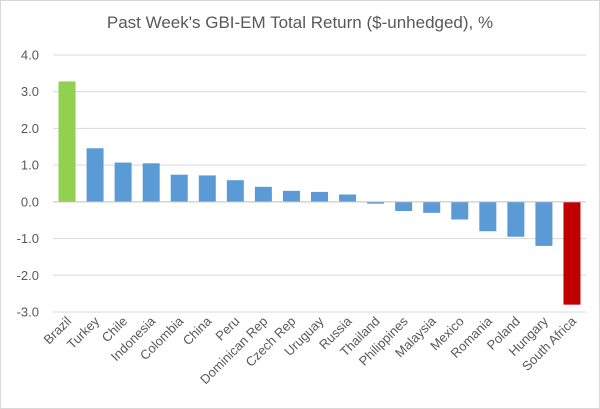 The image size is (600, 409). I want to click on y-tick-label: 2.0, so click(30, 128).